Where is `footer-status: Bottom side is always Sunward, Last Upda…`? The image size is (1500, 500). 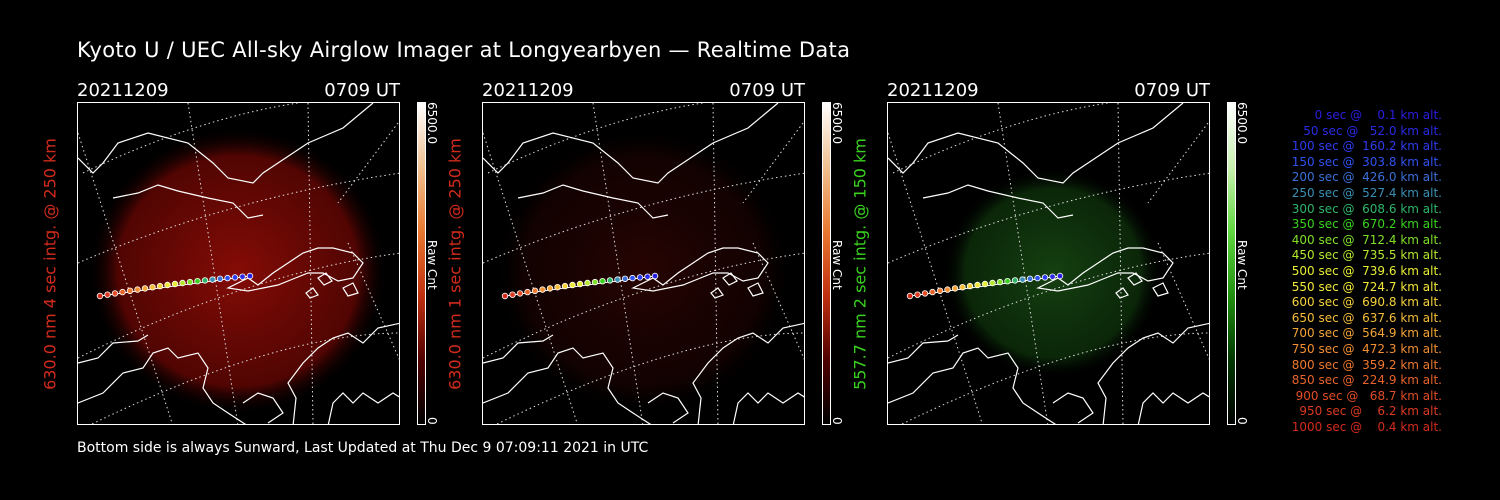
footer-status: Bottom side is always Sunward, Last Upda… is located at coordinates (363, 448).